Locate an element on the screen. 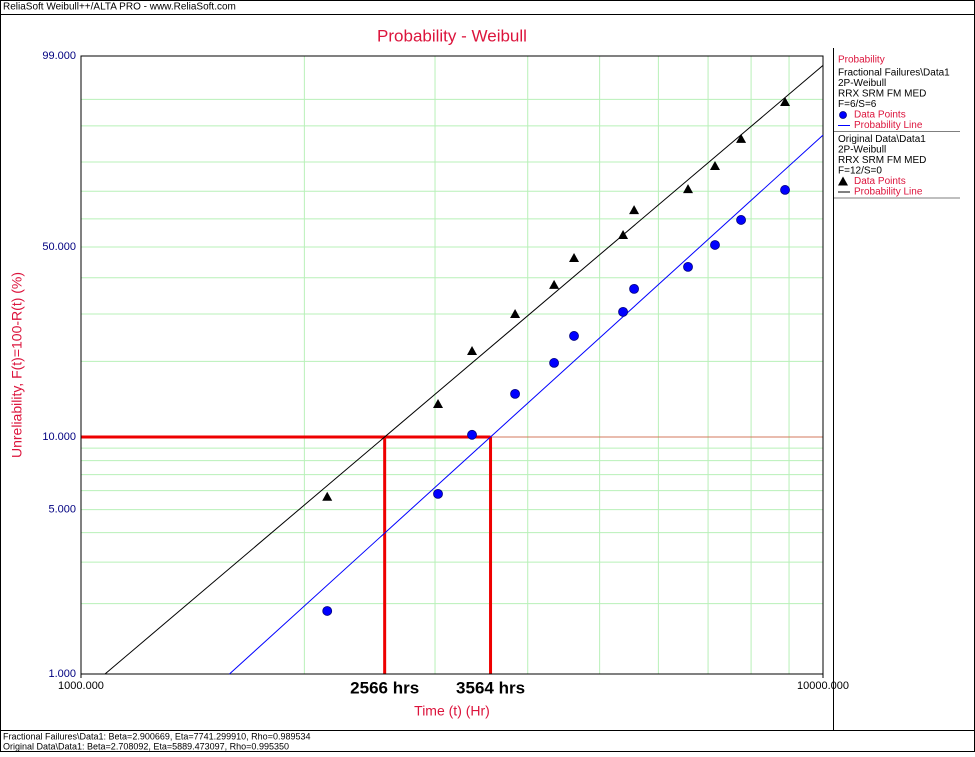  annotation-label: 2566 hrs is located at coordinates (384, 687).